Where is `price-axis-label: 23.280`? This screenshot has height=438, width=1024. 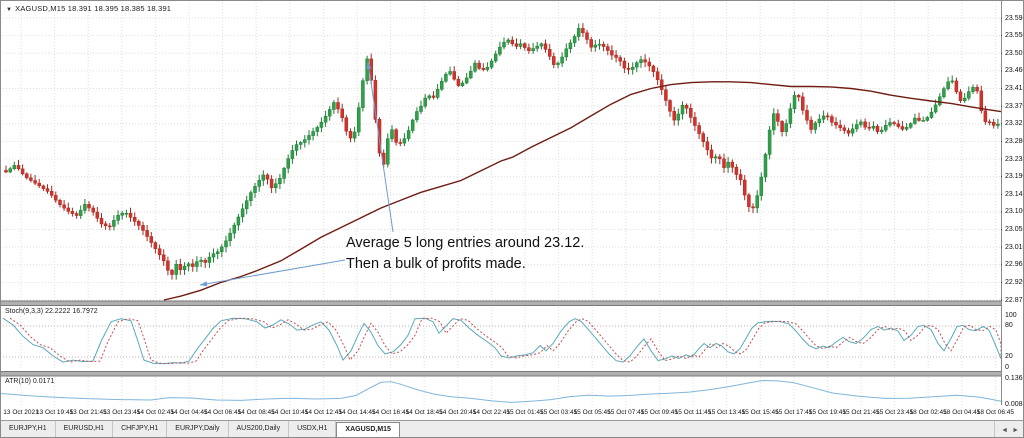
price-axis-label: 23.280 is located at coordinates (1014, 141).